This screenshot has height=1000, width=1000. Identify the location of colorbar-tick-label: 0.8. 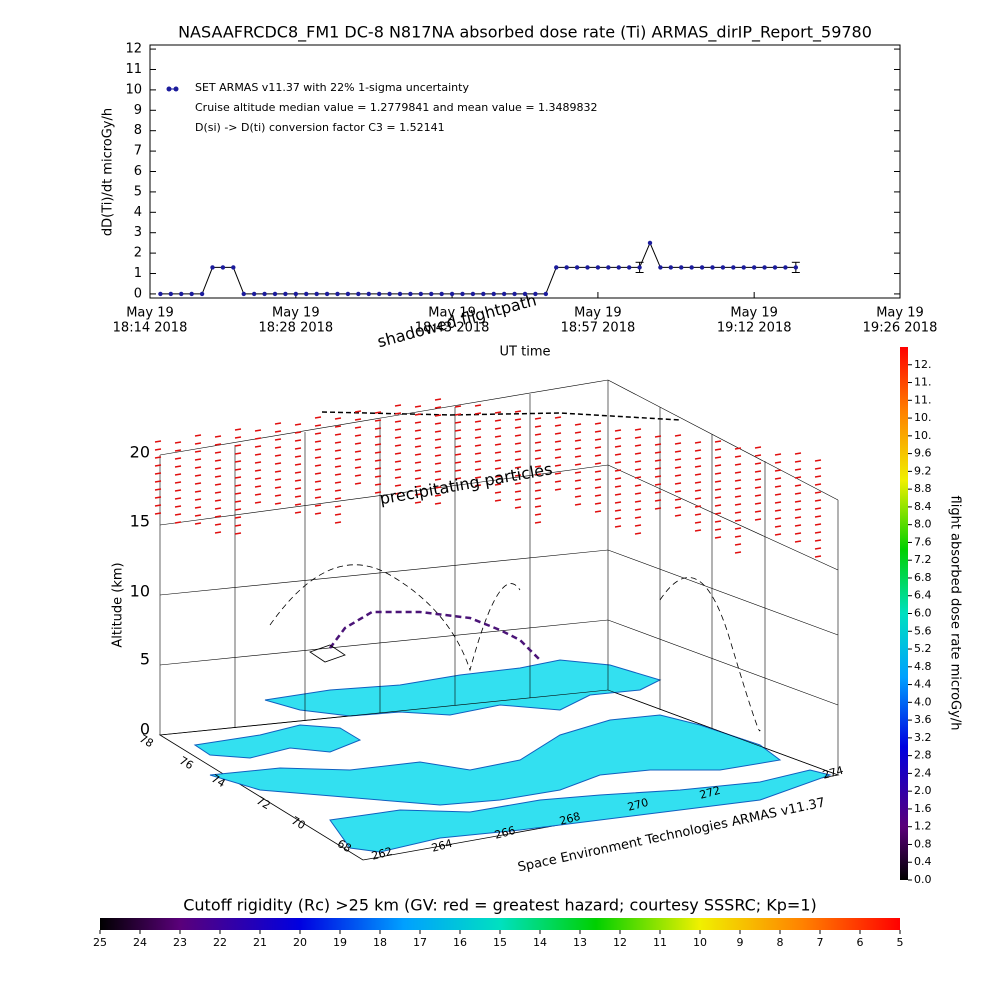
(923, 843).